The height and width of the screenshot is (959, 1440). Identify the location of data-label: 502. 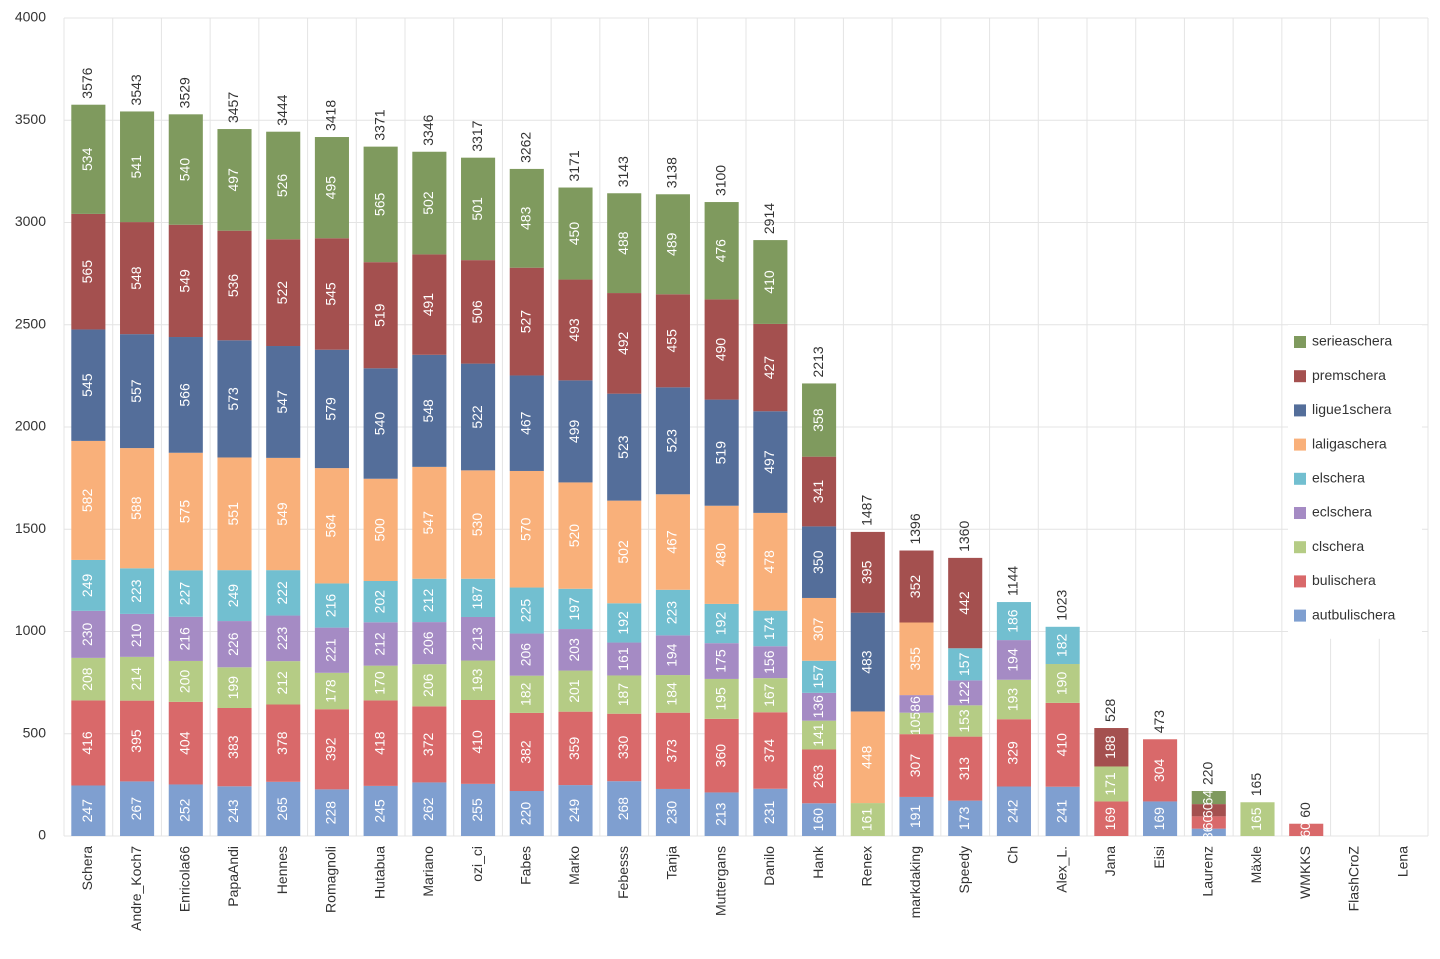
(623, 552).